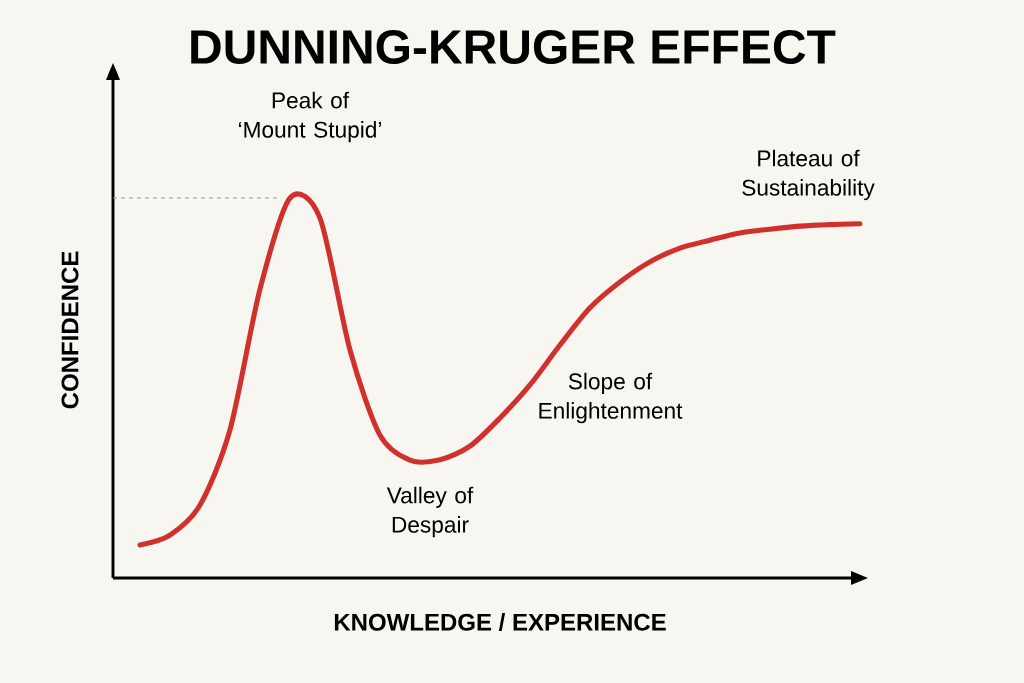 The height and width of the screenshot is (683, 1024). What do you see at coordinates (430, 512) in the screenshot?
I see `annotation: Valley of Despair` at bounding box center [430, 512].